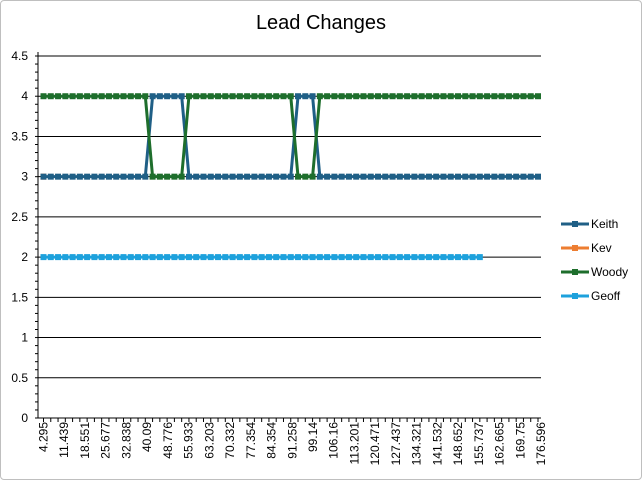 The image size is (642, 480). Describe the element at coordinates (313, 437) in the screenshot. I see `x-tick-label: 99.14` at that location.